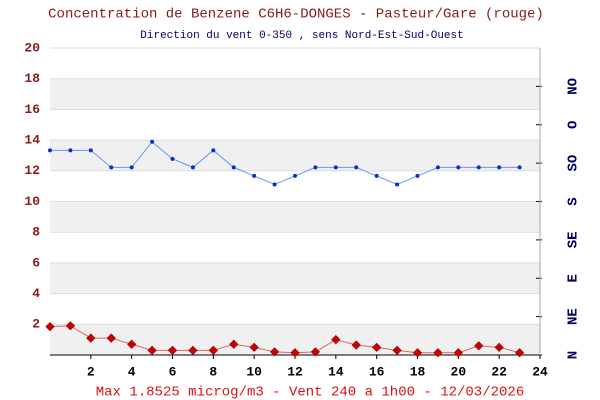  Describe the element at coordinates (418, 371) in the screenshot. I see `x-tick-label: 18` at that location.